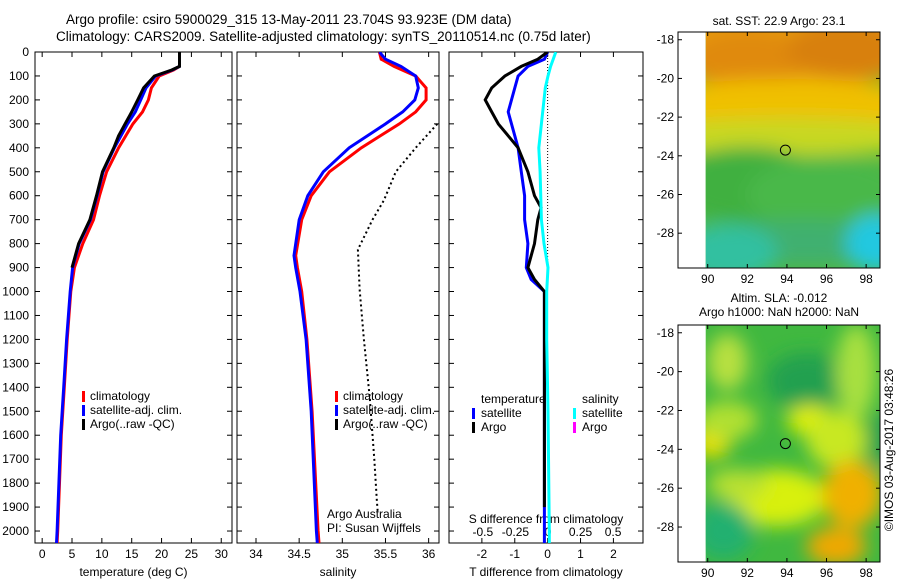  Describe the element at coordinates (192, 554) in the screenshot. I see `x-tick-label: 25` at that location.